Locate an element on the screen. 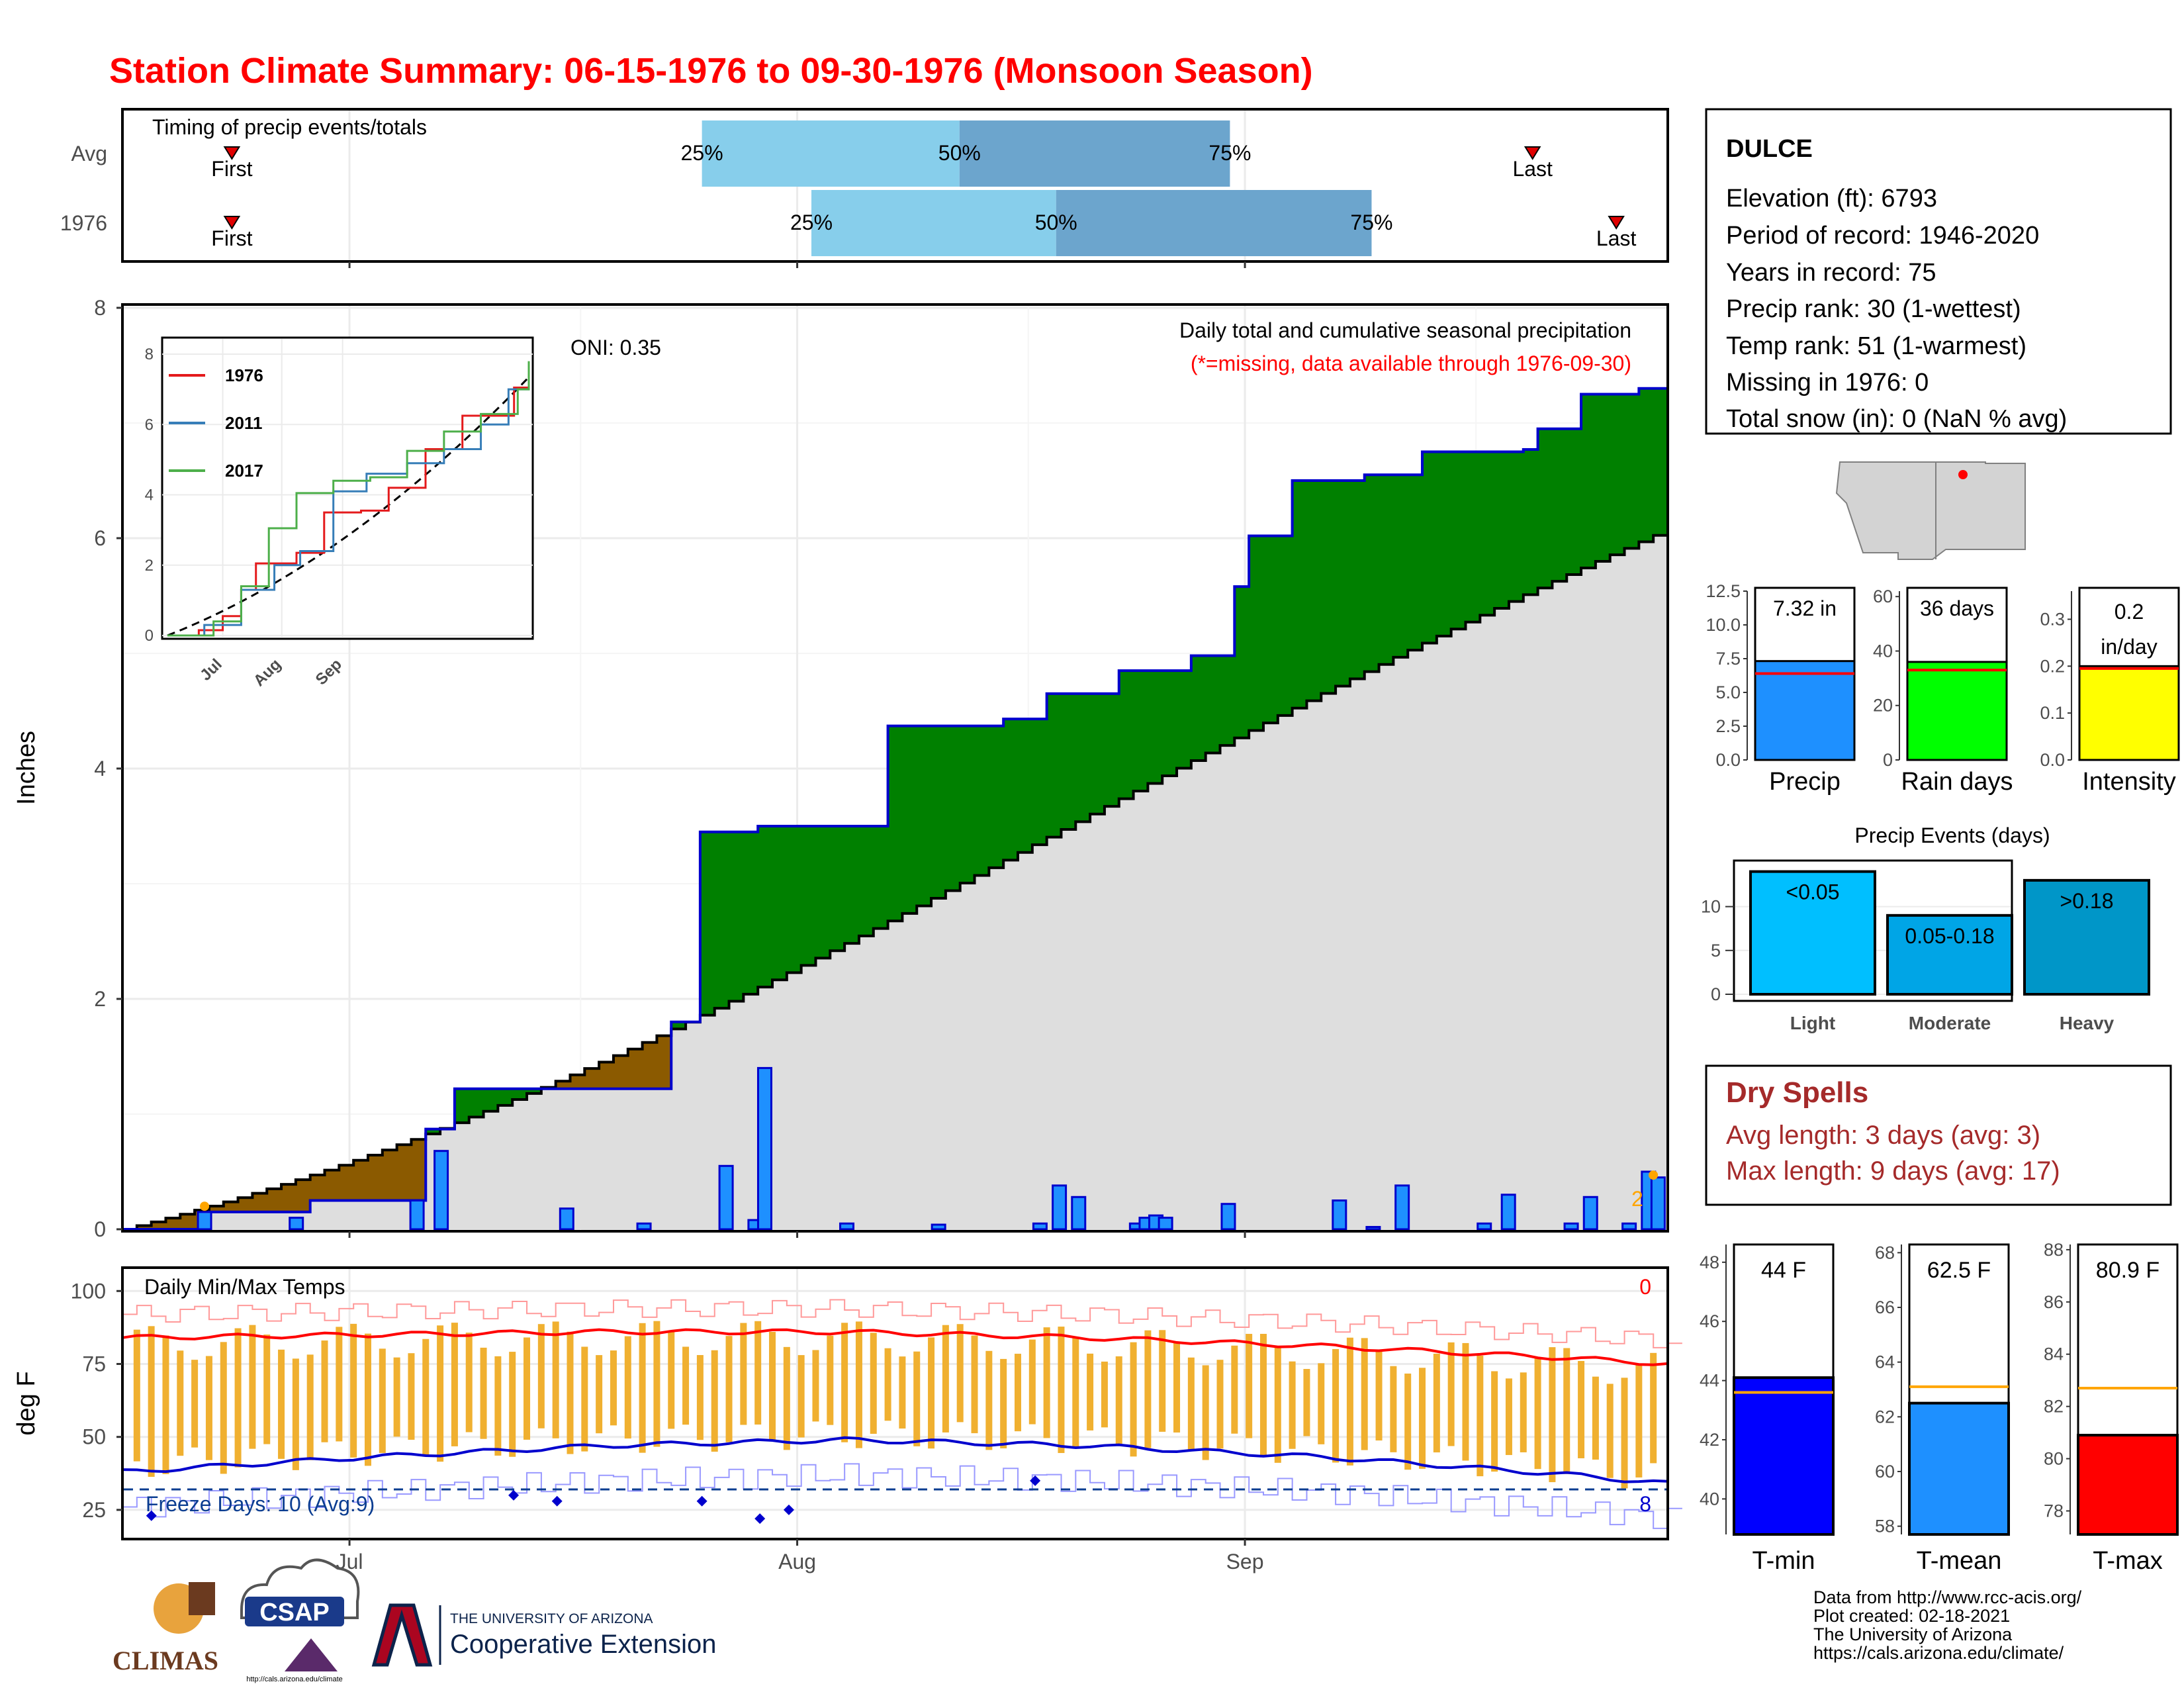  last-event-dot is located at coordinates (1654, 1175).